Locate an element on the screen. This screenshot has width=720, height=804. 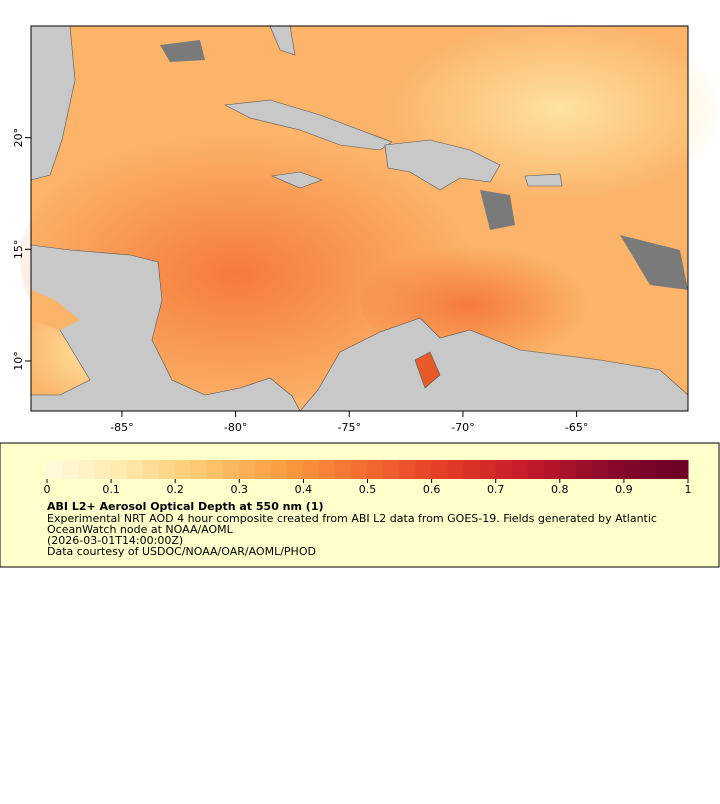
x-tick-label: -80° is located at coordinates (235, 427).